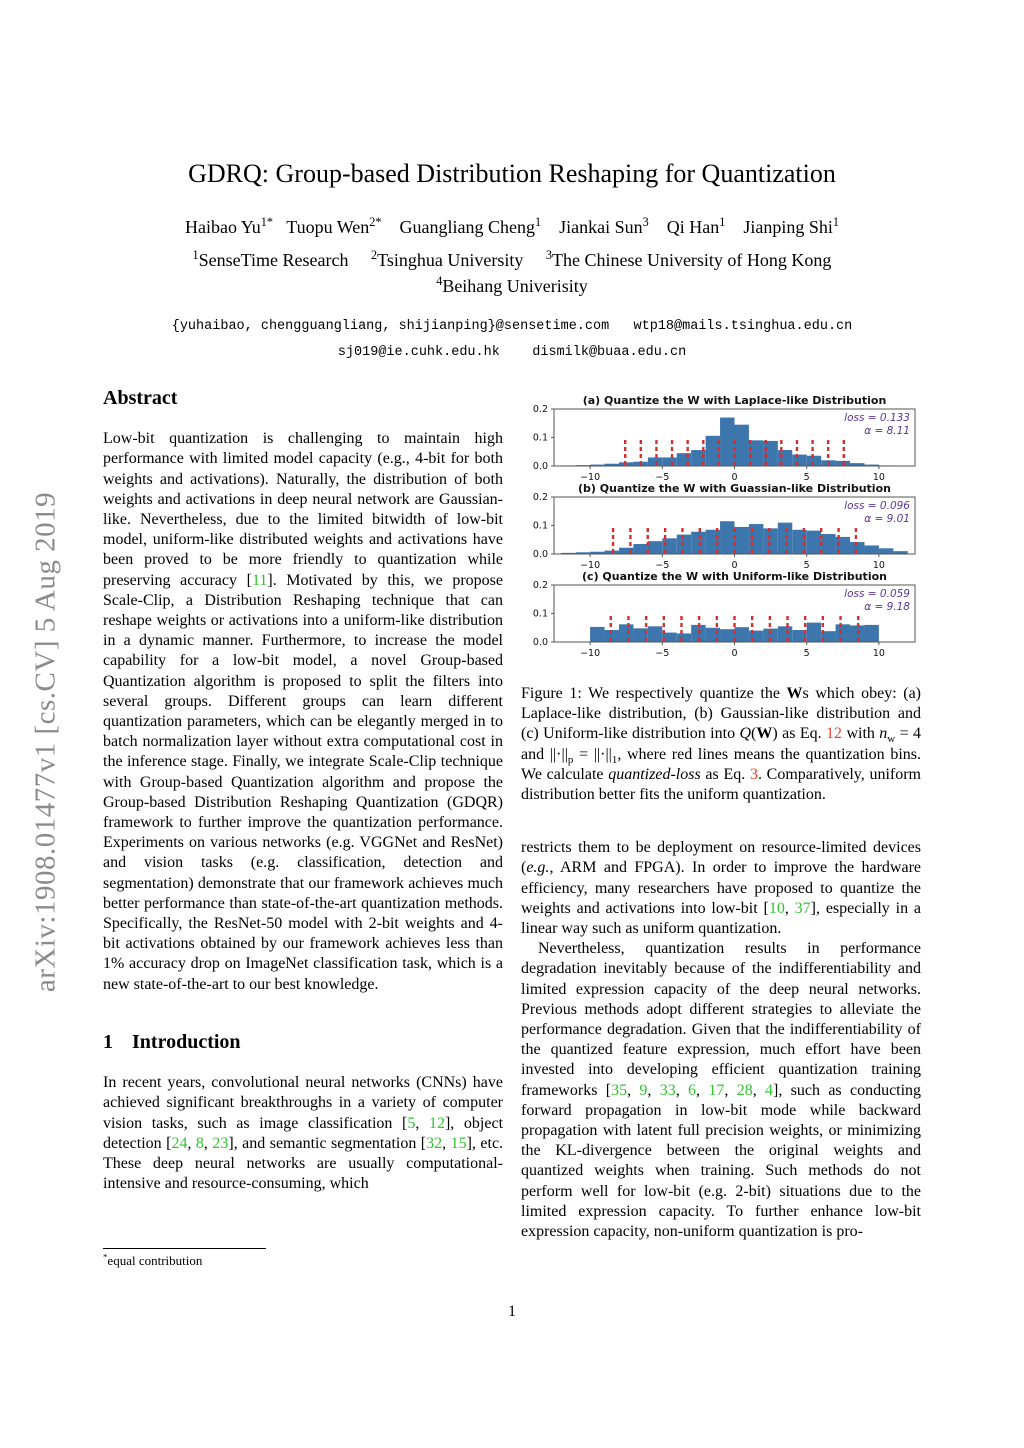  What do you see at coordinates (512, 353) in the screenshot?
I see `email-line-2: sj019@ie.cuhk.edu.hk dismilk@buaa.edu.cn` at bounding box center [512, 353].